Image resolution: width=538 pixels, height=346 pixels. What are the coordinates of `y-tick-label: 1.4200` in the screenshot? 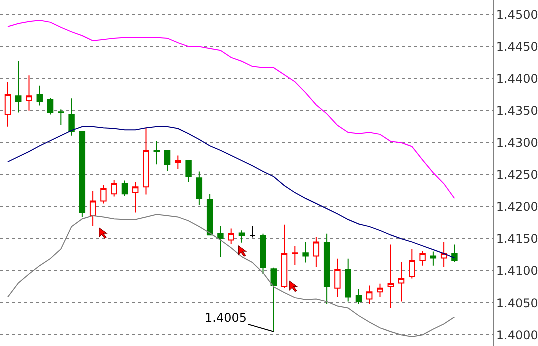 It's located at (517, 207).